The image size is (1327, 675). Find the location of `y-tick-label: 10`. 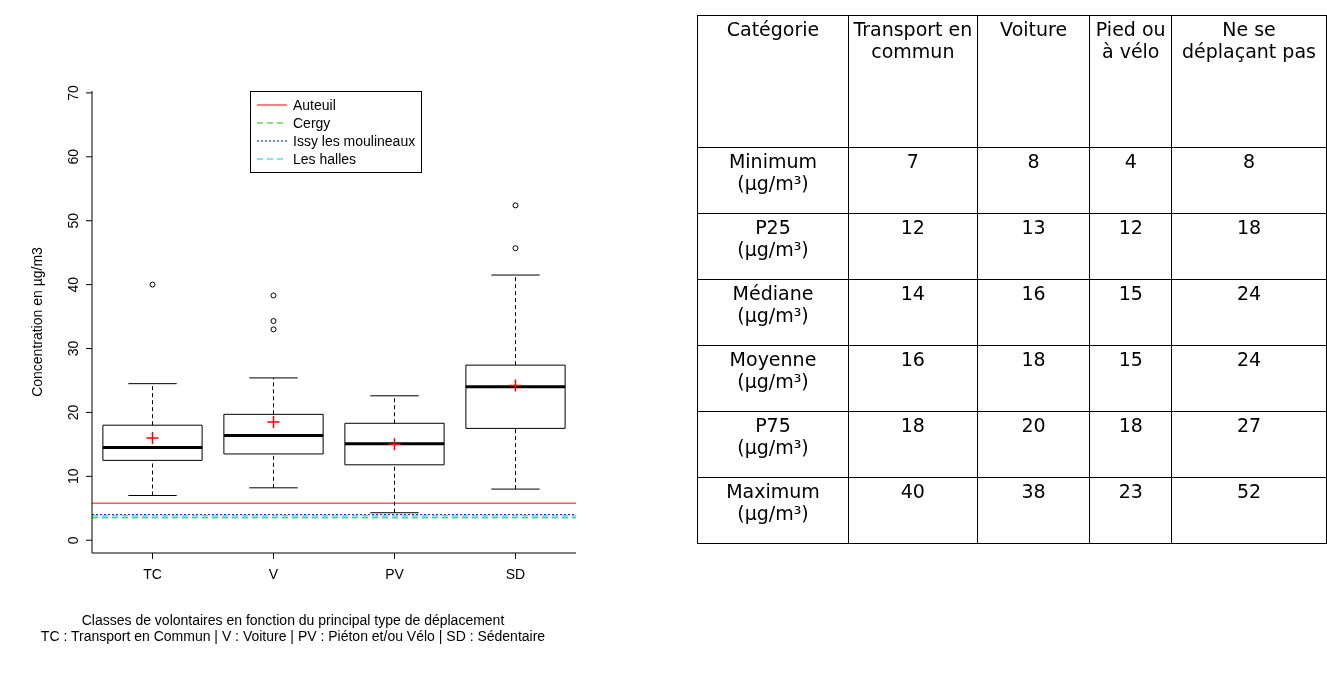

y-tick-label: 10 is located at coordinates (73, 476).